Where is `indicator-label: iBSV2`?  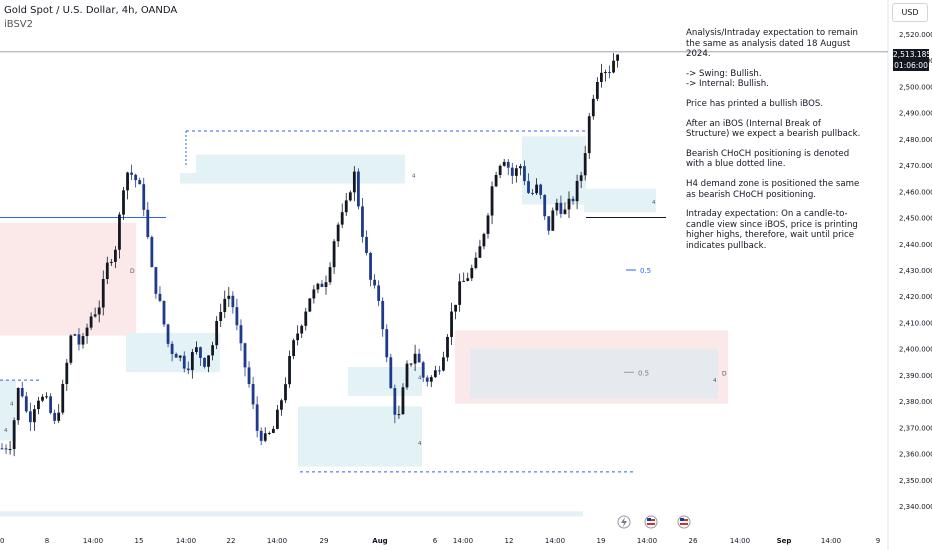
indicator-label: iBSV2 is located at coordinates (19, 24).